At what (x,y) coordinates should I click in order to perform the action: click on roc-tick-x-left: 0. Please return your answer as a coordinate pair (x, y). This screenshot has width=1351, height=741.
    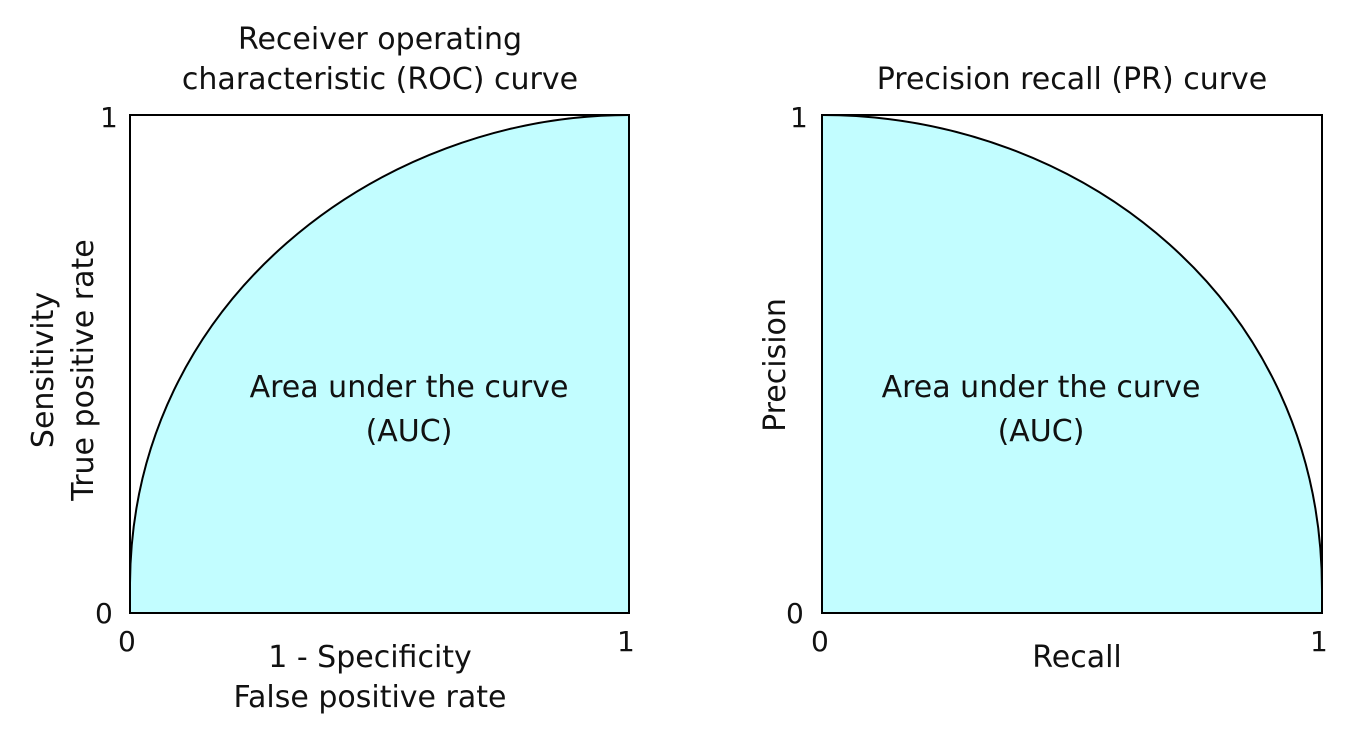
    Looking at the image, I should click on (127, 641).